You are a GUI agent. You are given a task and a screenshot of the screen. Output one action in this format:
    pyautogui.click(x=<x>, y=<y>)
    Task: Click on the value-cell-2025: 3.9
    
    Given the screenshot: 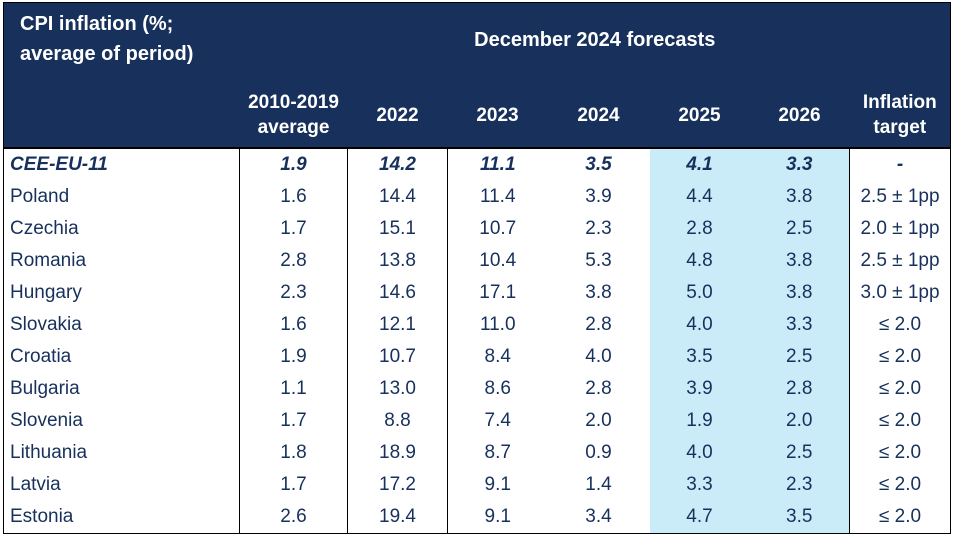 What is the action you would take?
    pyautogui.click(x=699, y=389)
    